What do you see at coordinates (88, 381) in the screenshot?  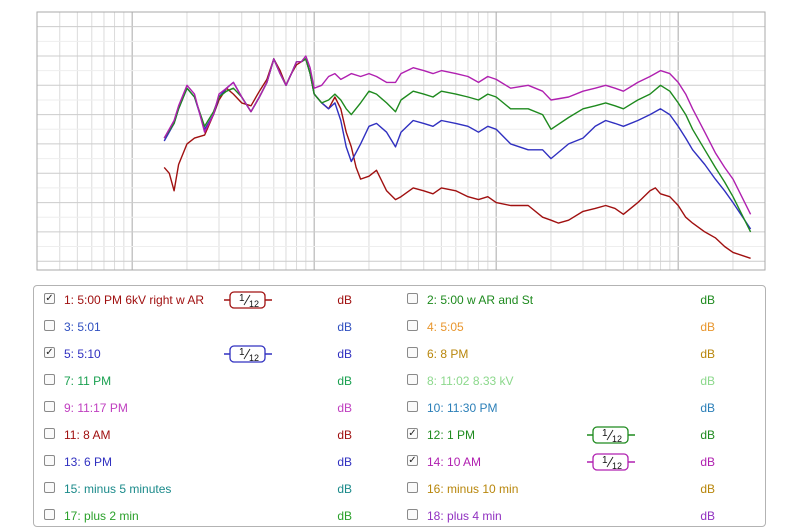 I see `legend-label: 7: 11 PM` at bounding box center [88, 381].